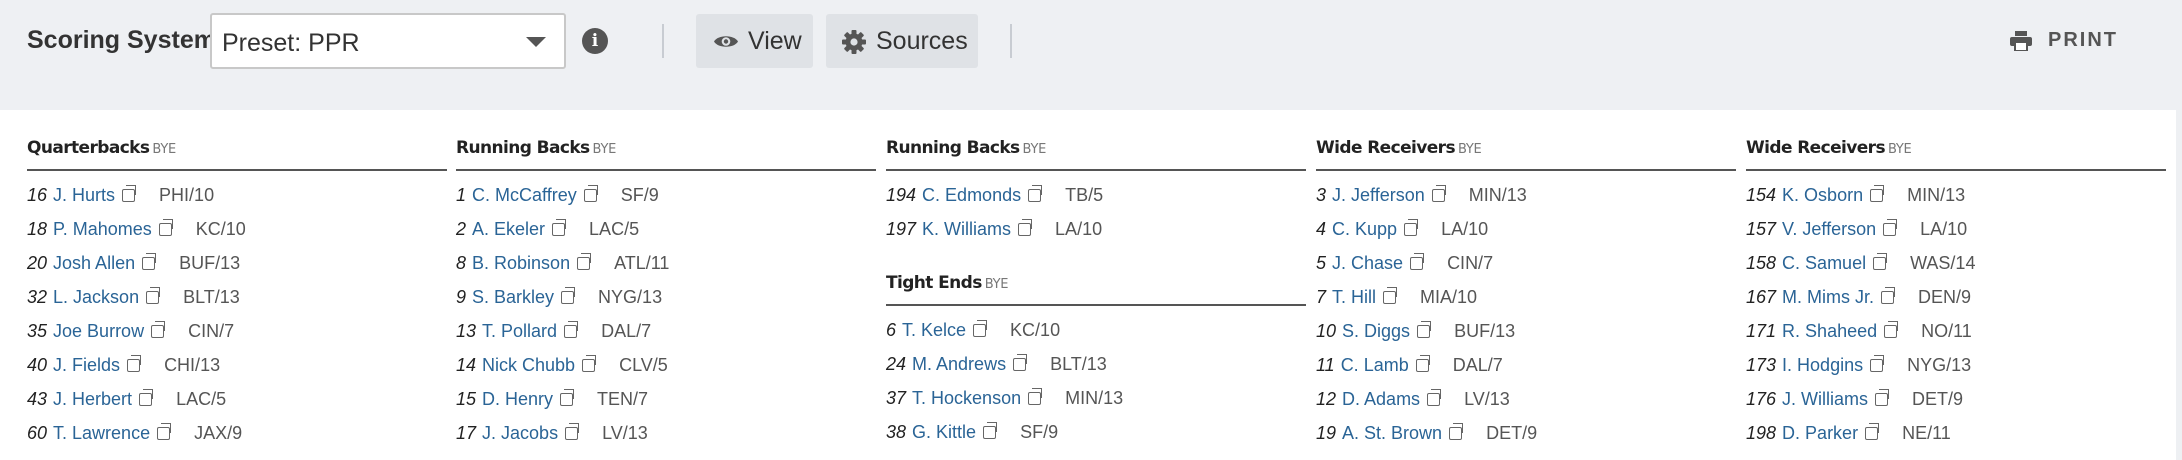 The width and height of the screenshot is (2182, 460). I want to click on player-name-link: D. Parker, so click(1820, 433).